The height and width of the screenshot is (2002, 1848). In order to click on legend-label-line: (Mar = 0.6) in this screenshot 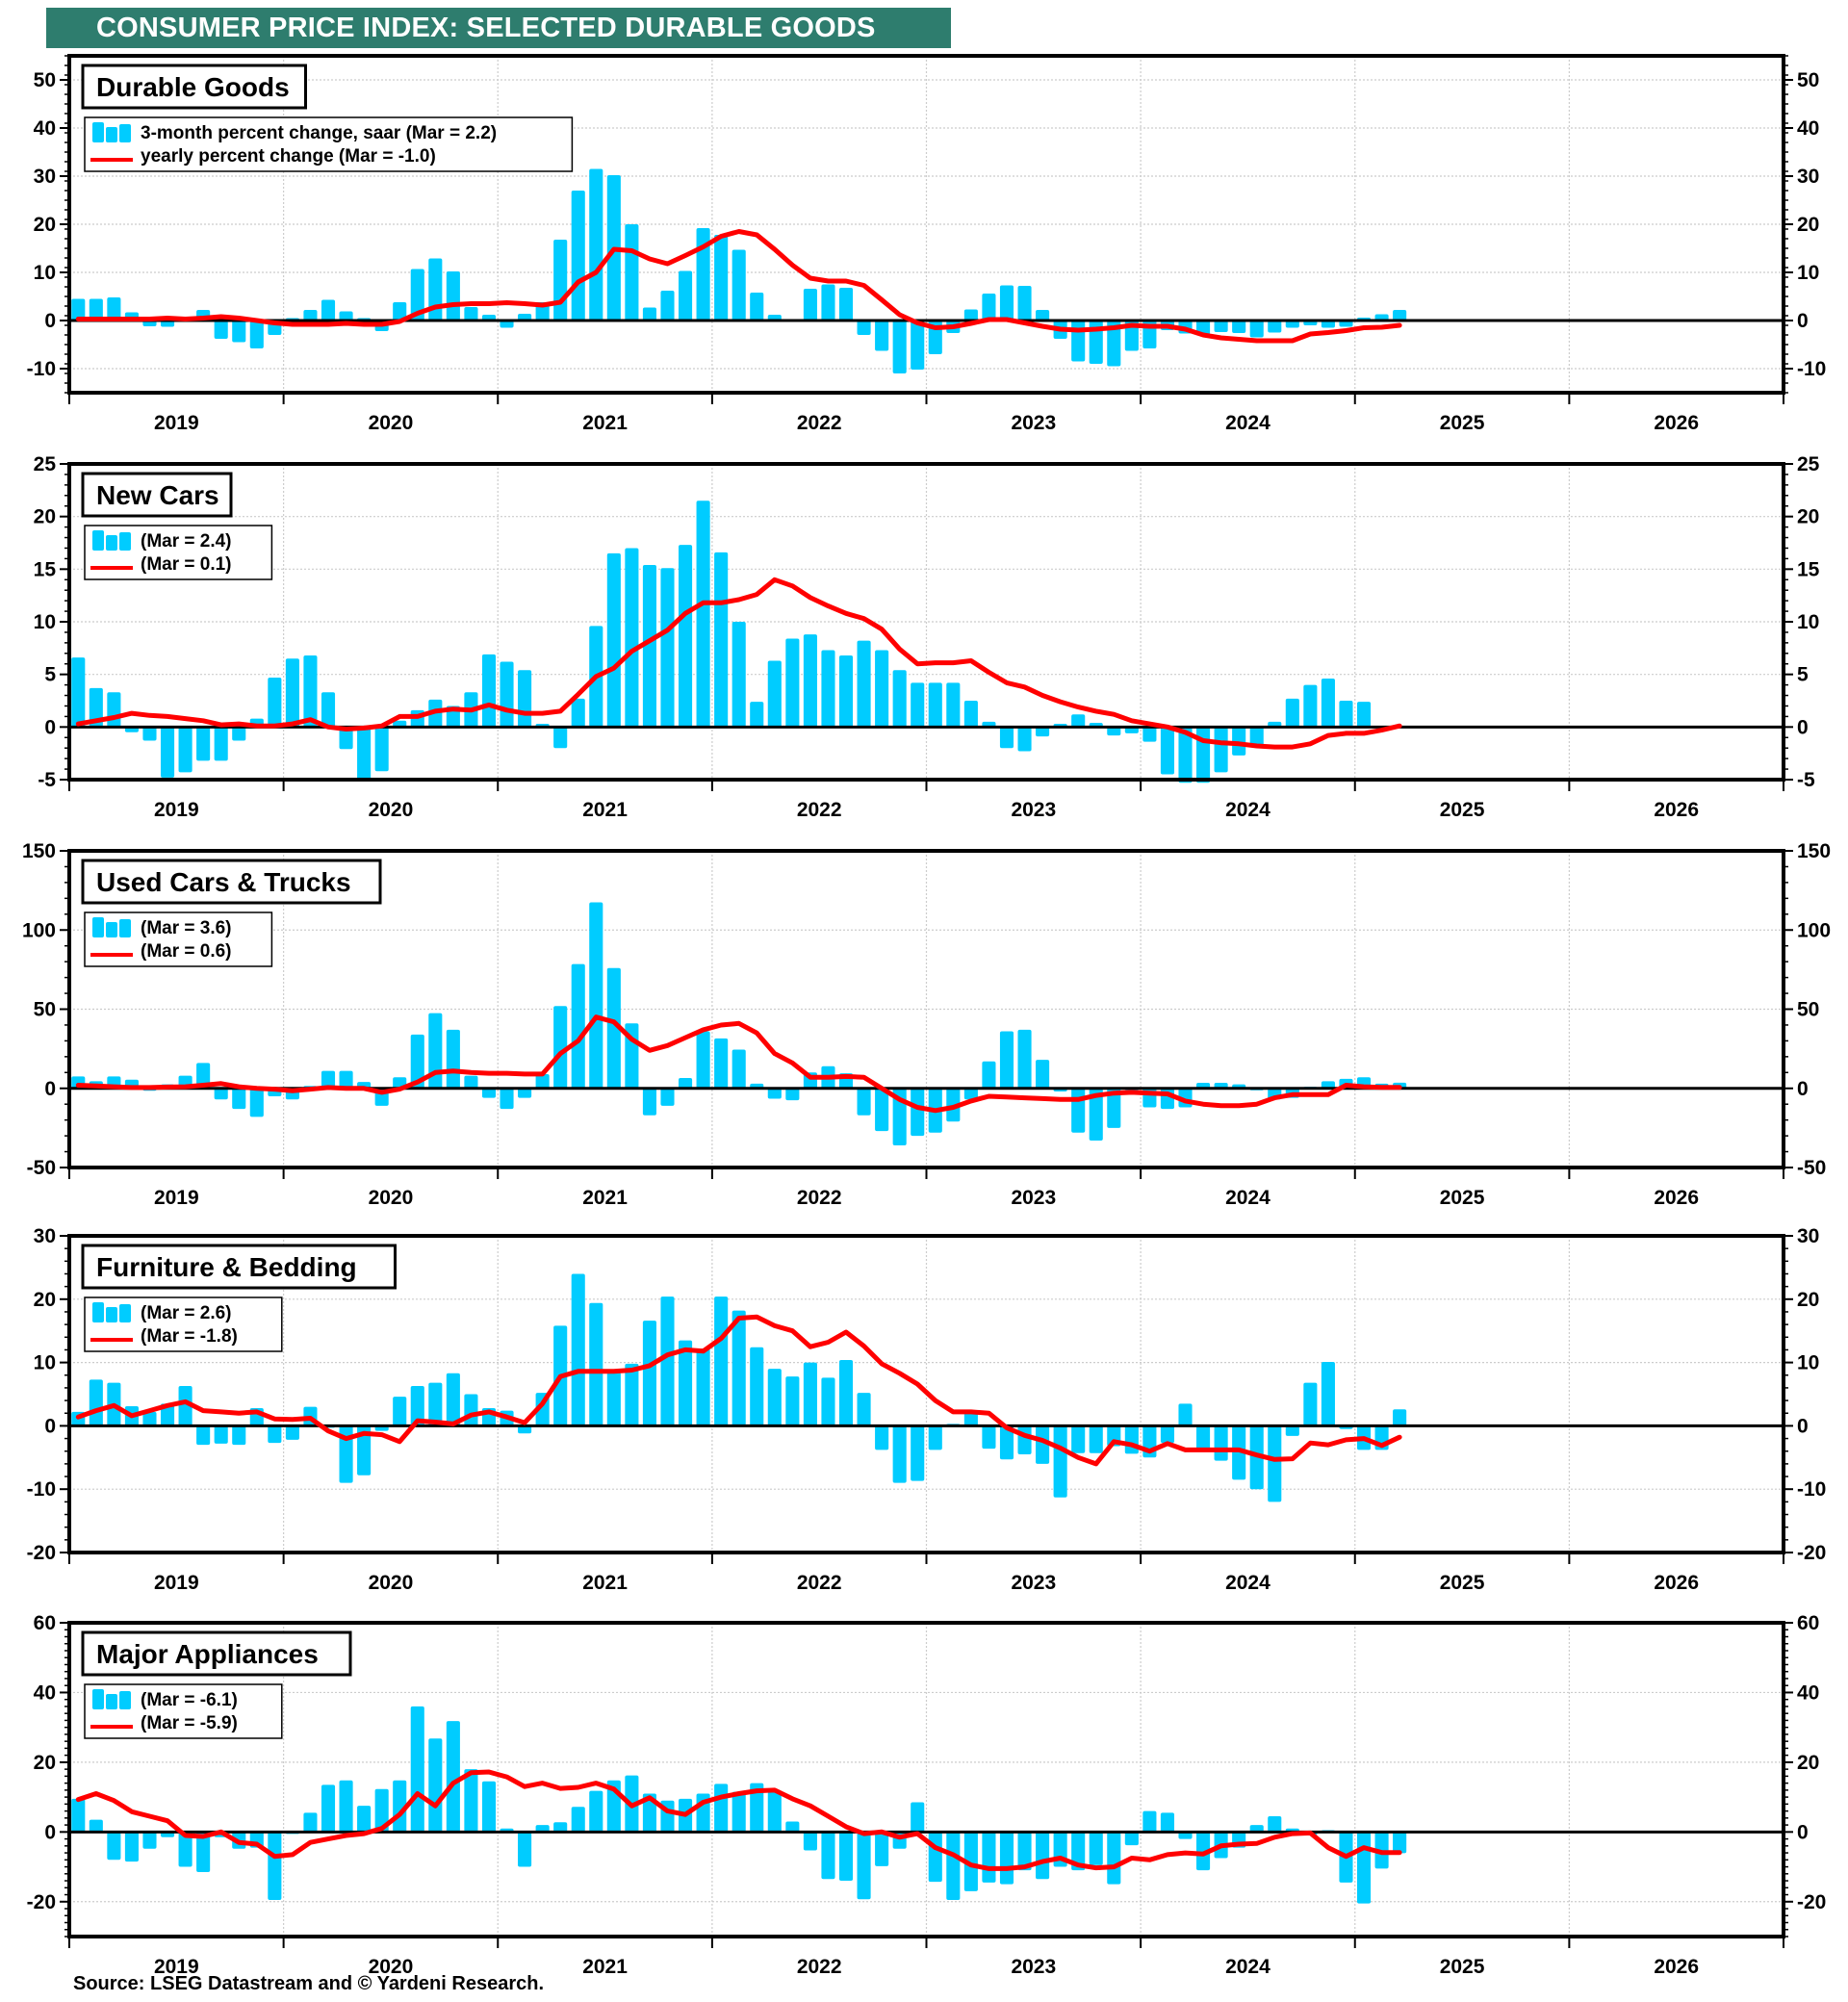, I will do `click(186, 951)`.